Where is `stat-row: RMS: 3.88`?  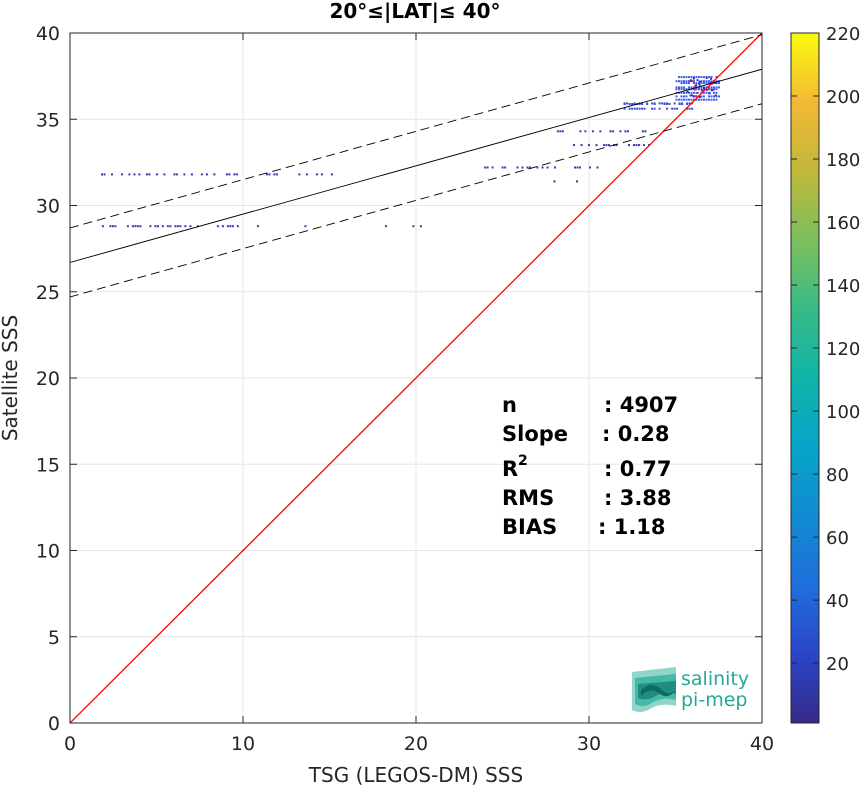 stat-row: RMS: 3.88 is located at coordinates (587, 498).